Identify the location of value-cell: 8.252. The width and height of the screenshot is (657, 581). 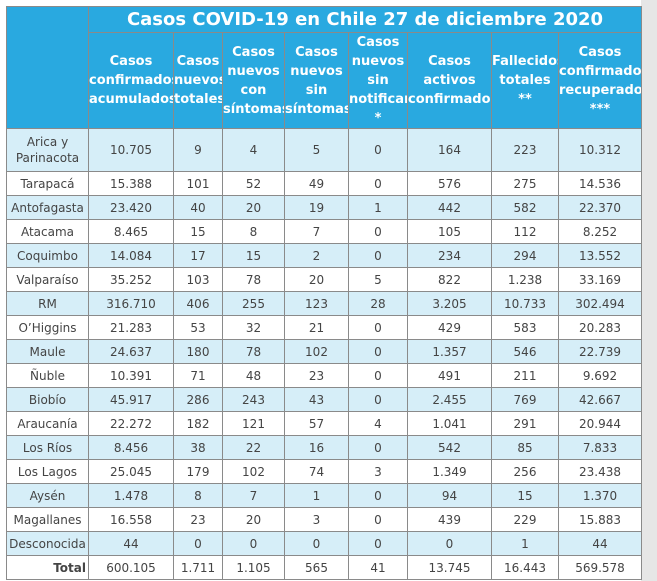
(600, 231).